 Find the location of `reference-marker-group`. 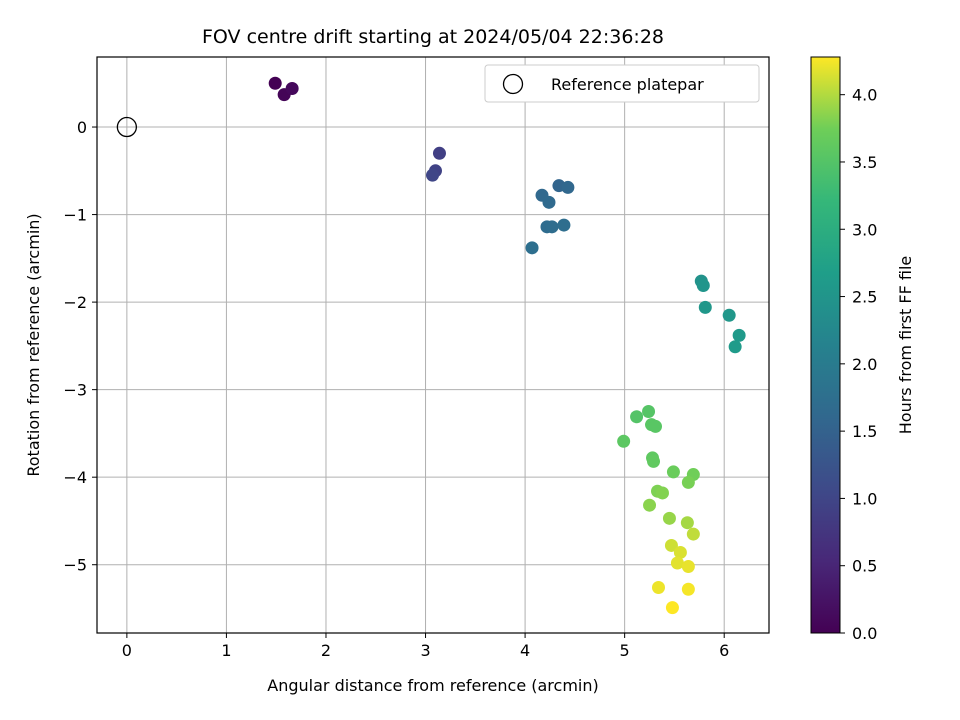

reference-marker-group is located at coordinates (127, 127).